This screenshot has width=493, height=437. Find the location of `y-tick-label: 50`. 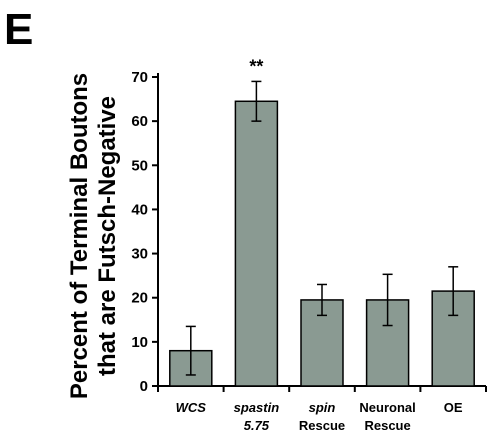

y-tick-label: 50 is located at coordinates (139, 165).